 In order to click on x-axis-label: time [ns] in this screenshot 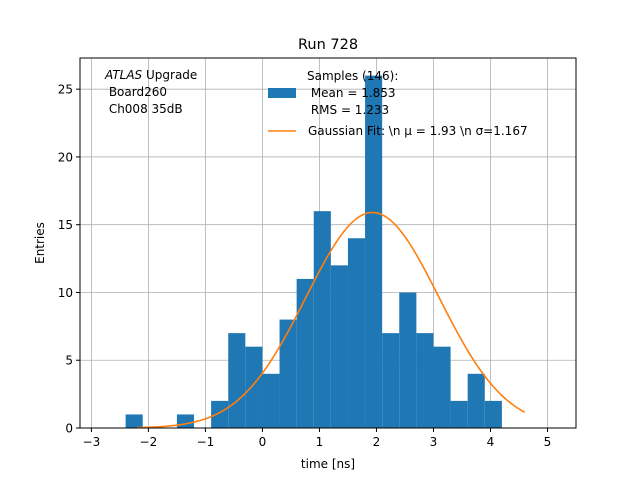, I will do `click(328, 464)`.